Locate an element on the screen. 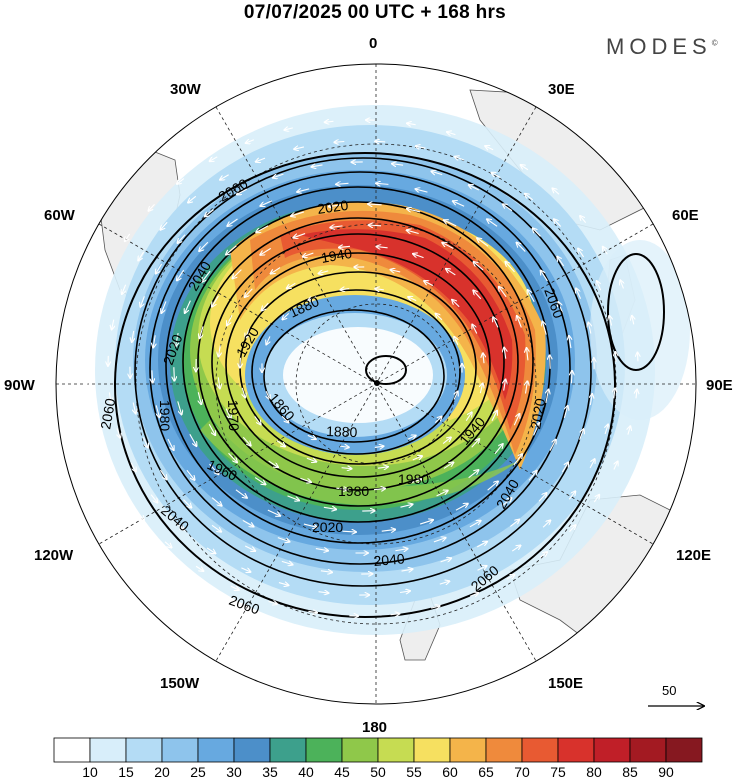  pole-marker is located at coordinates (377, 383).